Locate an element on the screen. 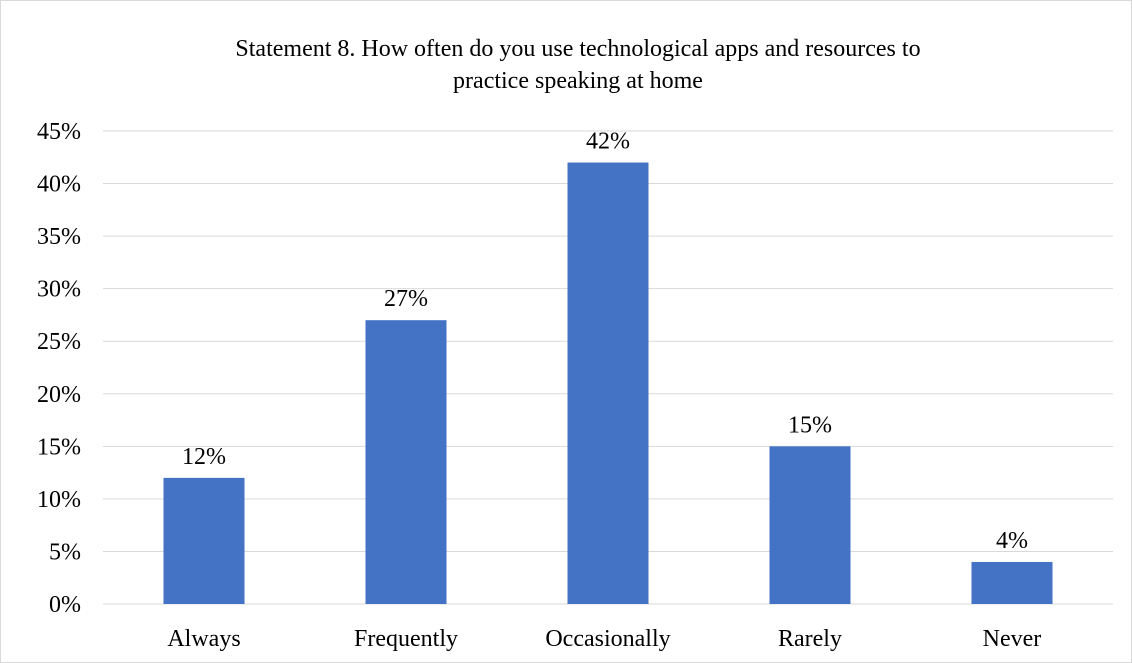  y-tick-label: 0% is located at coordinates (65, 605).